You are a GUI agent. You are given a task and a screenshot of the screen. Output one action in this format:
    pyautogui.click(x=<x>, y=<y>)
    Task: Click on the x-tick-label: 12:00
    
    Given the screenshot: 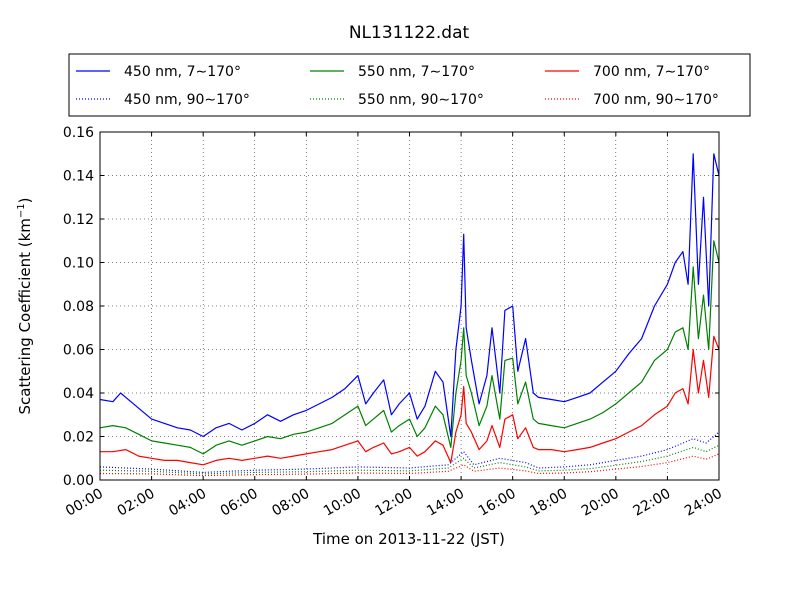 What is the action you would take?
    pyautogui.click(x=394, y=503)
    